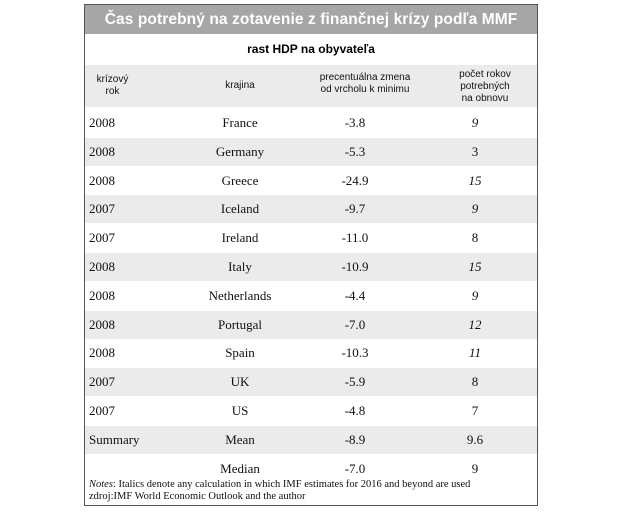 Image resolution: width=620 pixels, height=513 pixels. I want to click on cell-country: Netherlands, so click(240, 295).